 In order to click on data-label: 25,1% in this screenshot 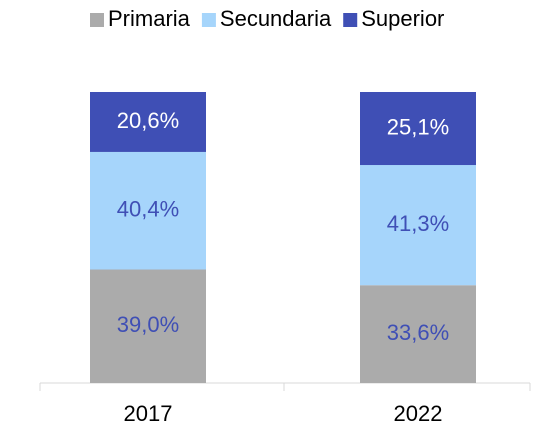, I will do `click(418, 126)`.